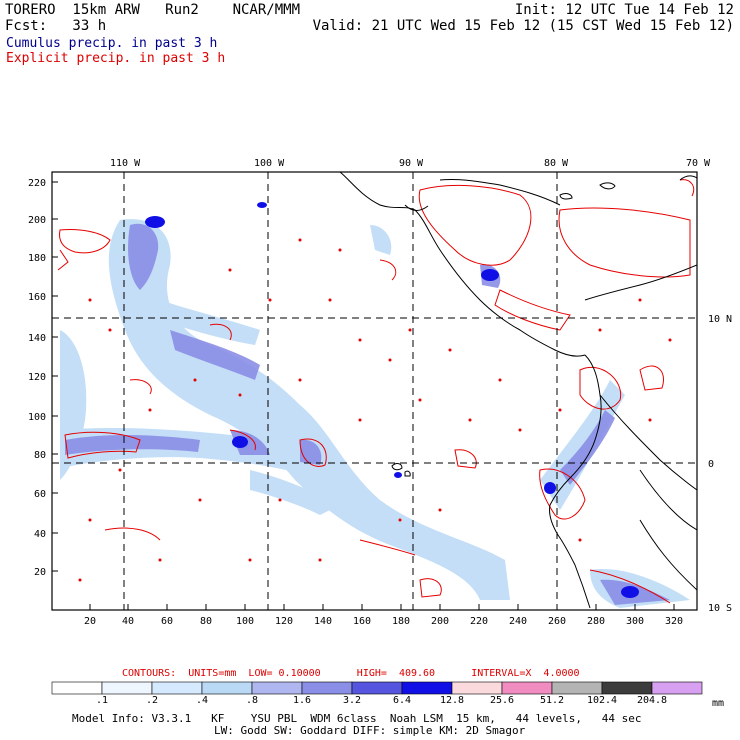  I want to click on y-tick-20: 20, so click(40, 572).